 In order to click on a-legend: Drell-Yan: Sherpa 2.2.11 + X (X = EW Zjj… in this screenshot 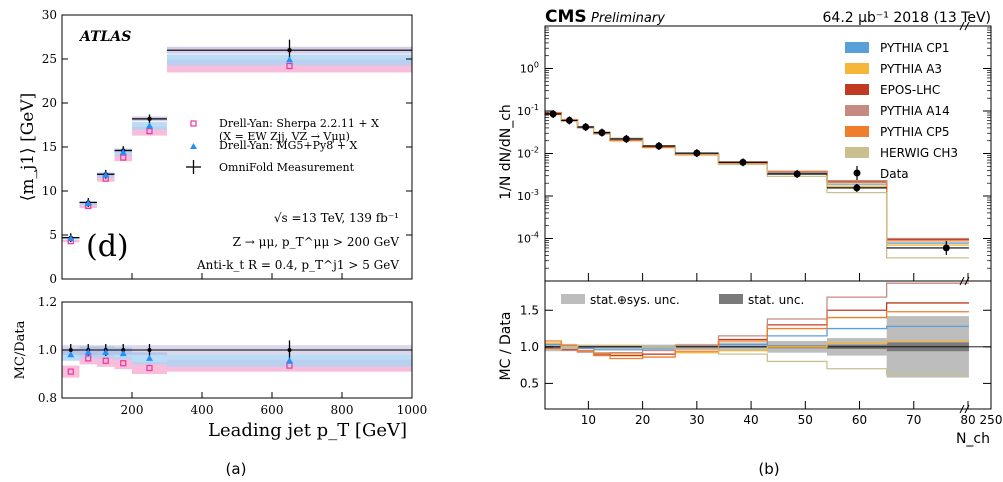, I will do `click(282, 145)`.